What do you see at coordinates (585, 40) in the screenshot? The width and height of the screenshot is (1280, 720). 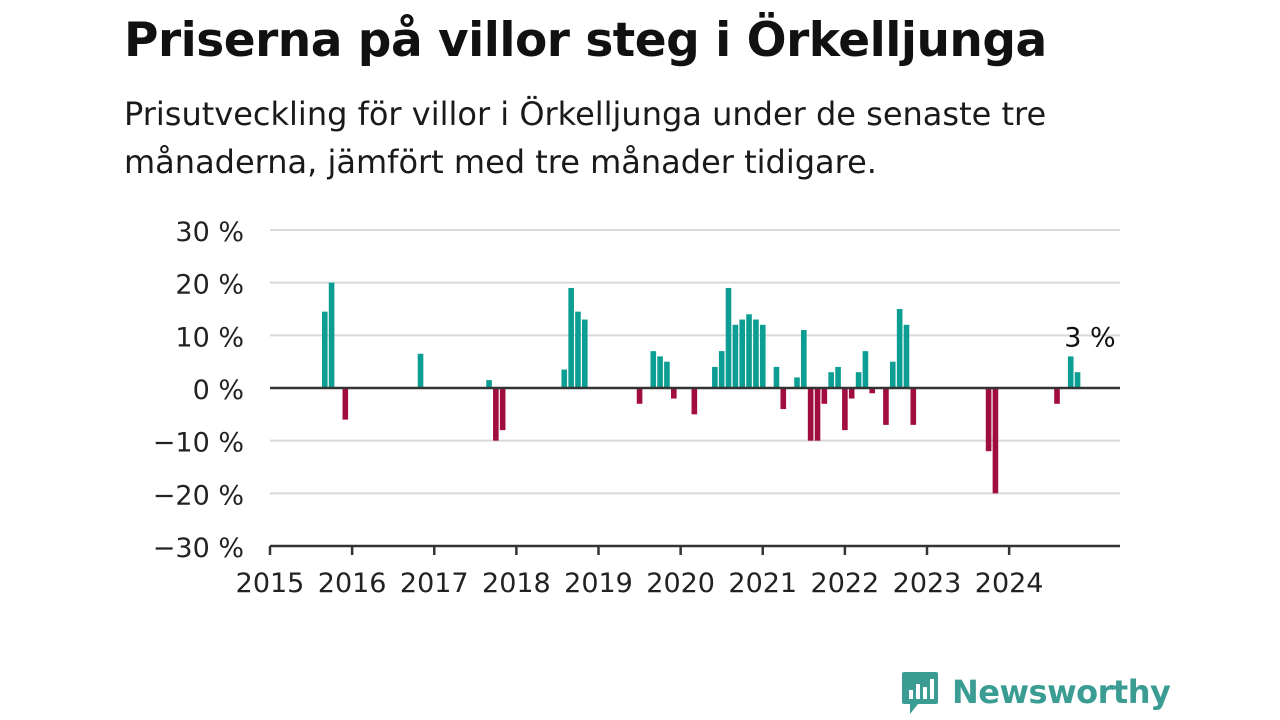 I see `chart-title: Priserna på villor steg i Örkelljunga` at bounding box center [585, 40].